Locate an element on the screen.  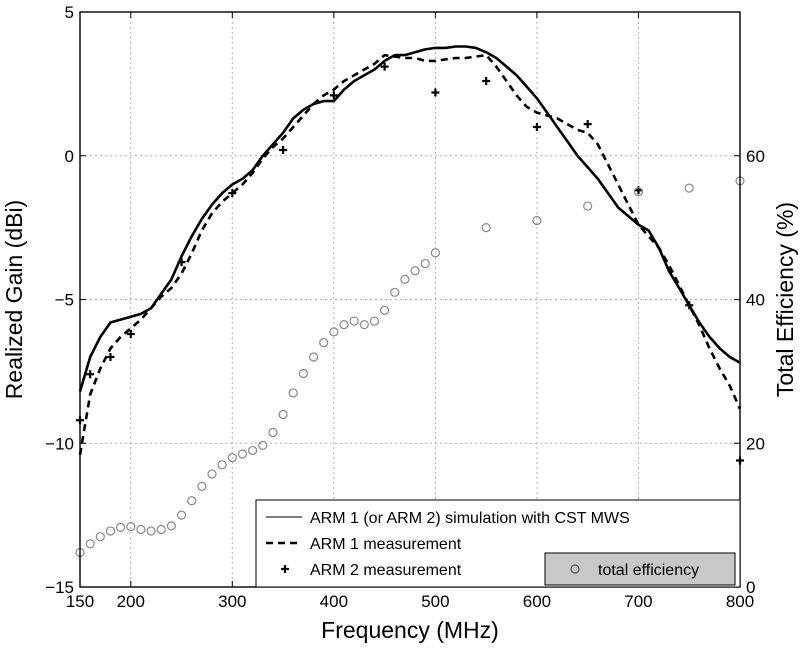
legend-efficiency-patch is located at coordinates (640, 569).